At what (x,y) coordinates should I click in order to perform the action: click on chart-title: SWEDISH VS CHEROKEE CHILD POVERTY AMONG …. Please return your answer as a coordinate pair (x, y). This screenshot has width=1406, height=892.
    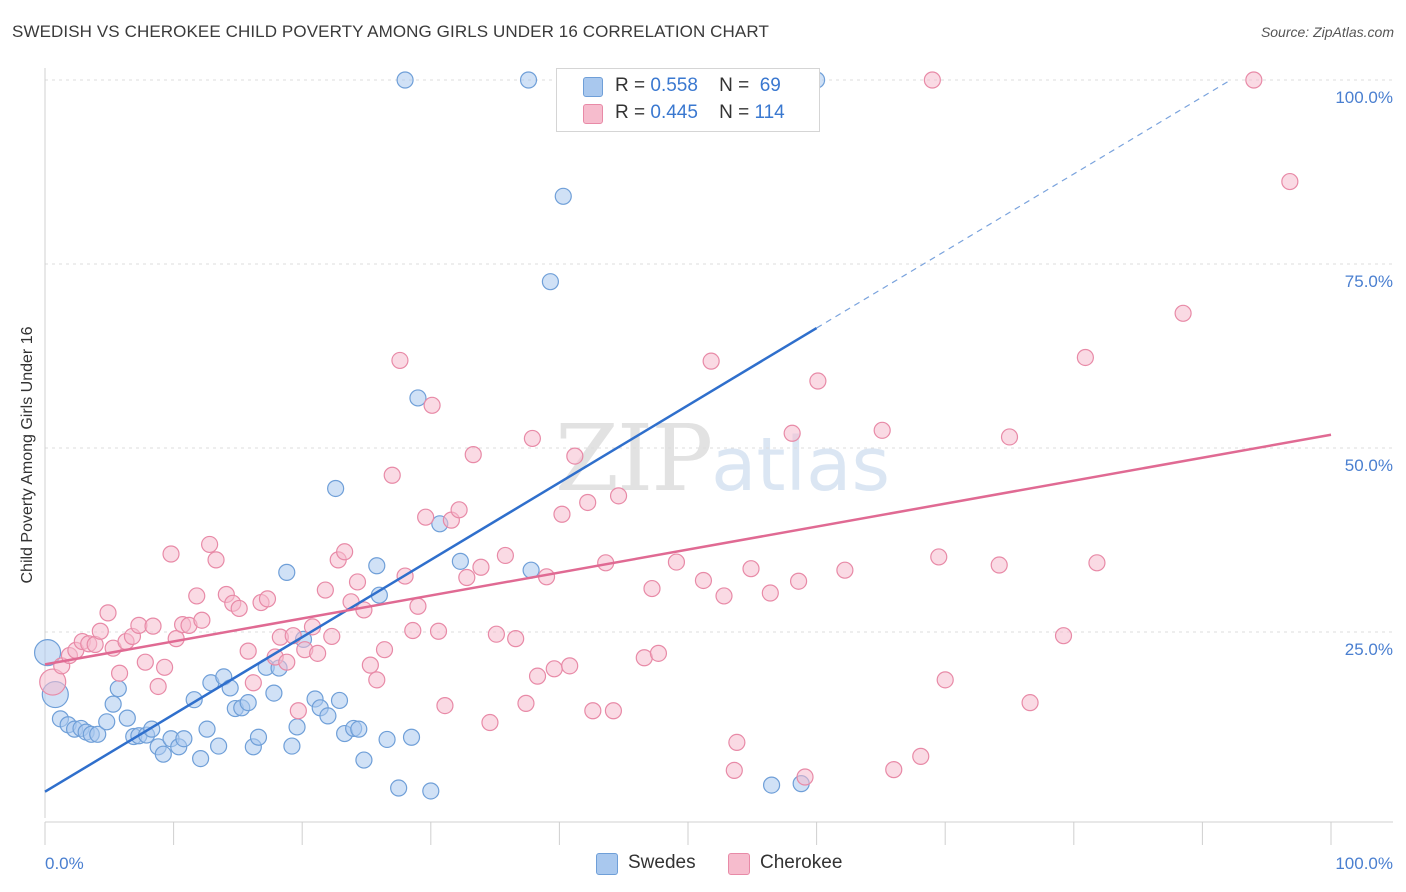
    Looking at the image, I should click on (390, 31).